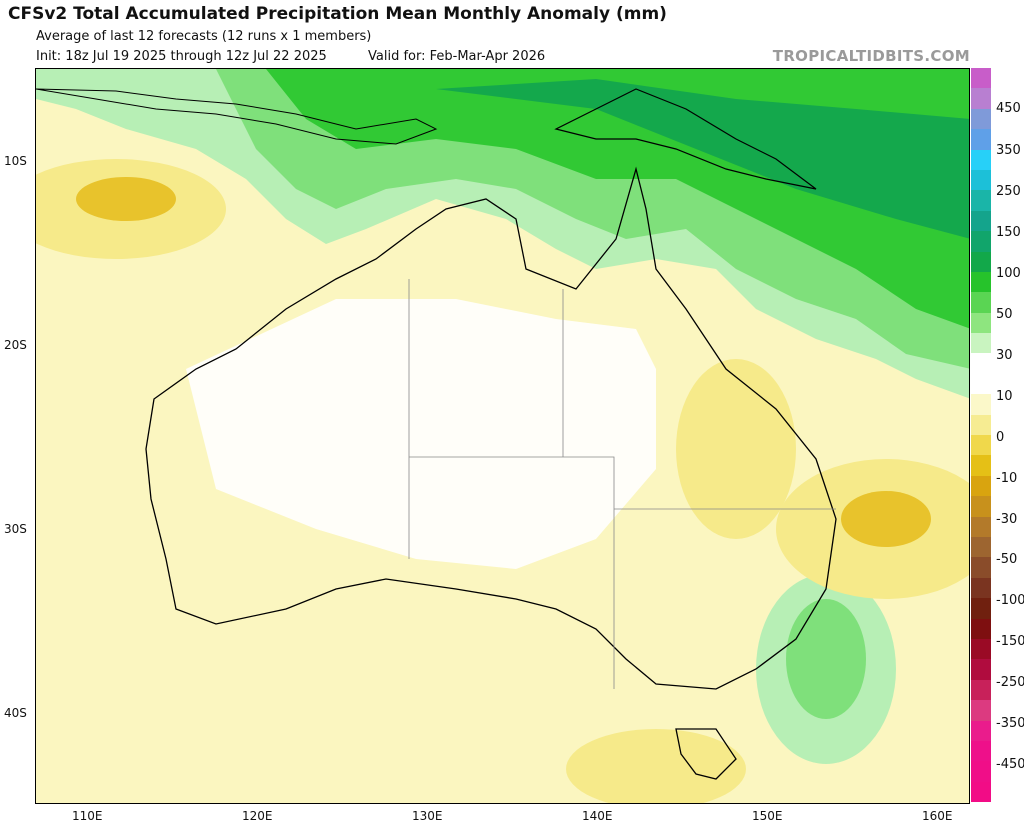  Describe the element at coordinates (1010, 723) in the screenshot. I see `colorbar-label: -350` at that location.